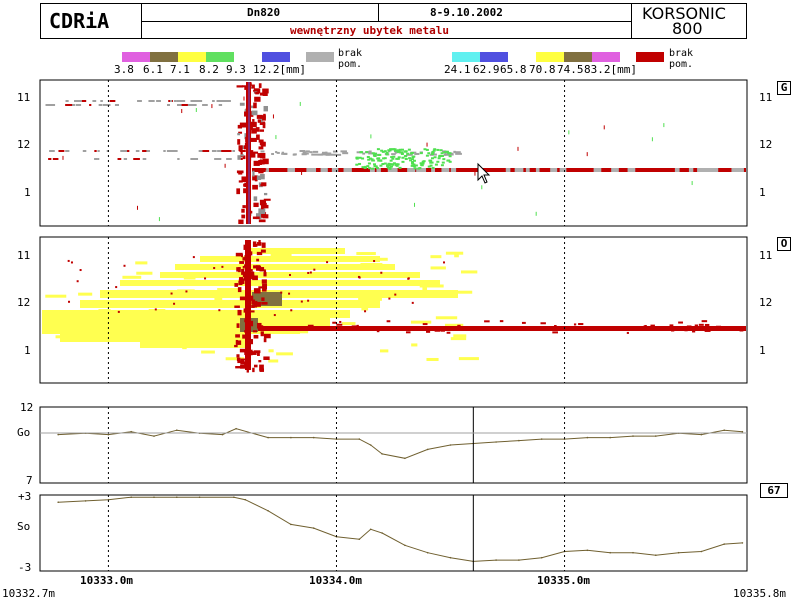  What do you see at coordinates (393, 445) in the screenshot?
I see `panel3-frame` at bounding box center [393, 445].